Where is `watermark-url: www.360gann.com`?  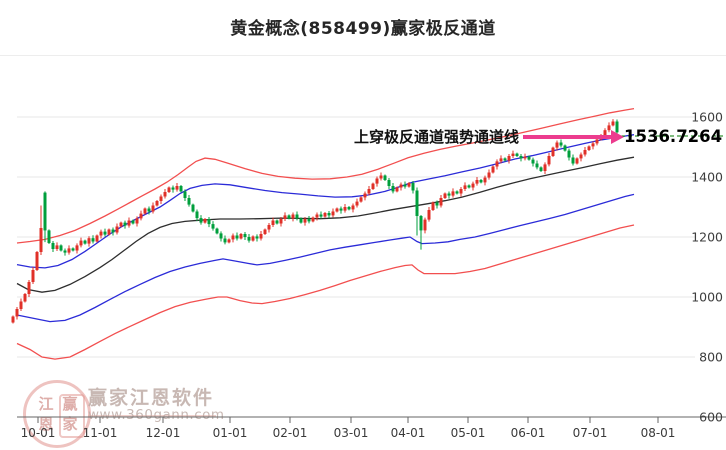 watermark-url: www.360gann.com is located at coordinates (156, 415).